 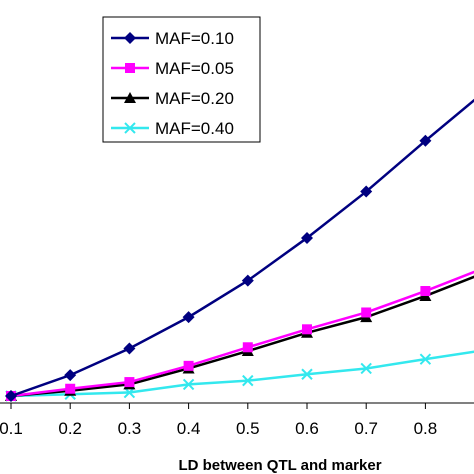 What do you see at coordinates (194, 68) in the screenshot?
I see `legend-label-maf-0-05: MAF=0.05` at bounding box center [194, 68].